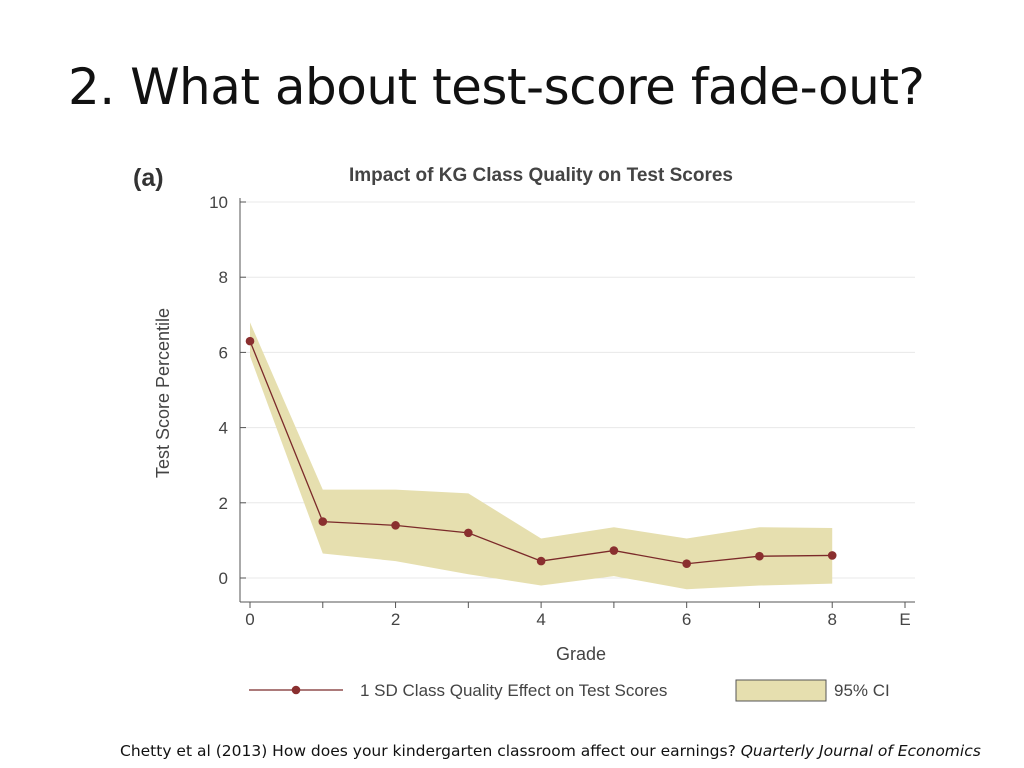 The width and height of the screenshot is (1024, 768). What do you see at coordinates (781, 690) in the screenshot?
I see `legend-ci-swatch` at bounding box center [781, 690].